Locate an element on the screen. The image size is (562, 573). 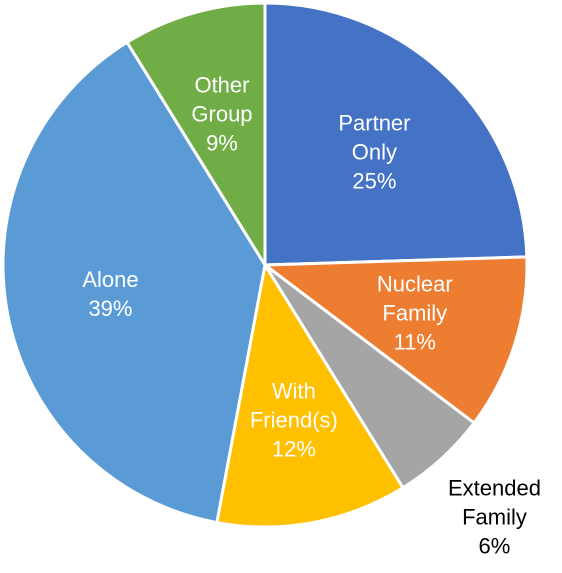
slice-label: Partner Only 25% is located at coordinates (374, 152).